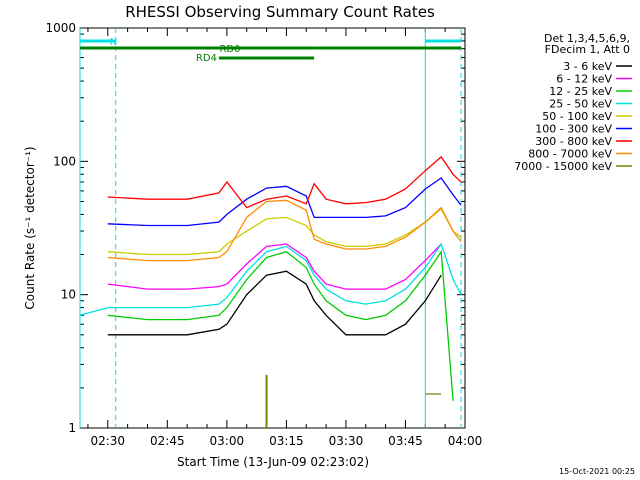 This screenshot has width=640, height=480. Describe the element at coordinates (107, 441) in the screenshot. I see `x-tick-label: 02:30` at that location.